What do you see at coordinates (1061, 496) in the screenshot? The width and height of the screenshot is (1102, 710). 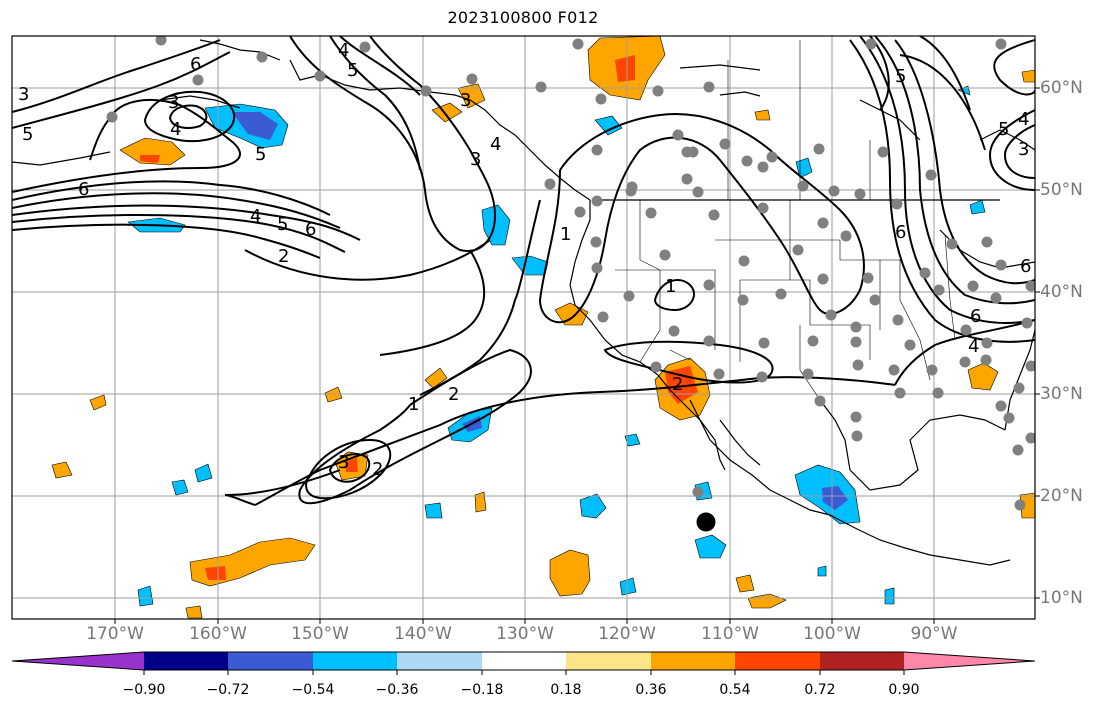 I see `lat-label: 20°N` at bounding box center [1061, 496].